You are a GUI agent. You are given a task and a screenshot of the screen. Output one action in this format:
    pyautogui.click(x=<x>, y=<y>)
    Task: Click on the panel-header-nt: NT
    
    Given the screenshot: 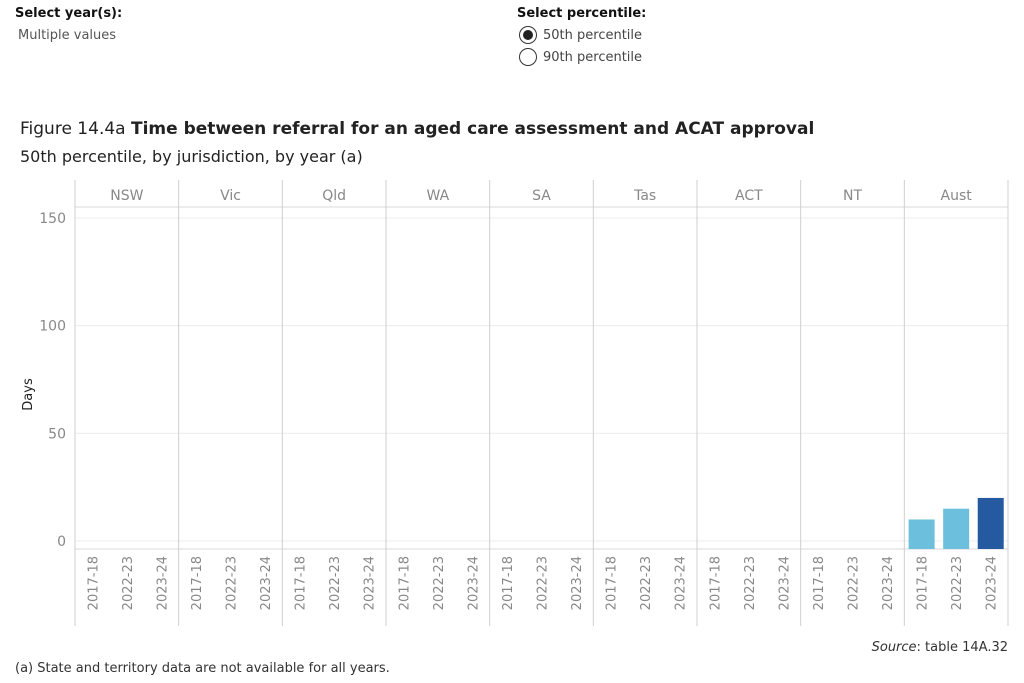 What is the action you would take?
    pyautogui.click(x=852, y=196)
    